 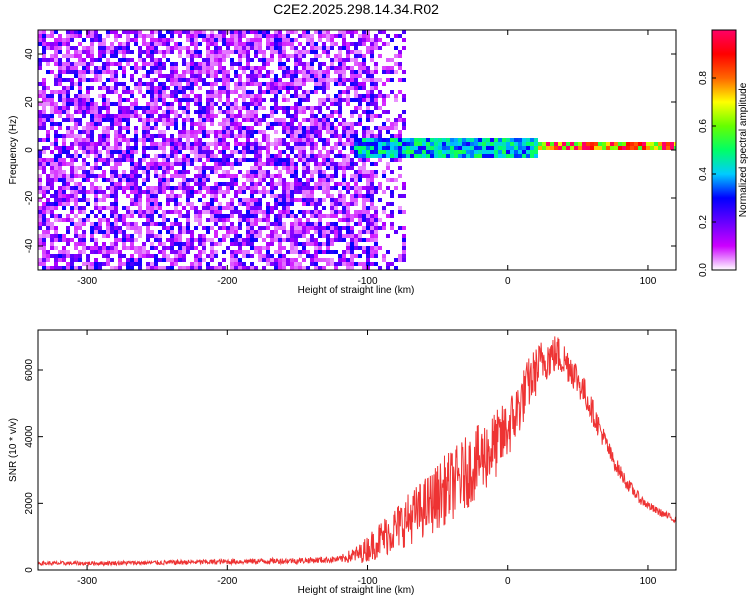 I want to click on colorbar-label: Normalized spectral amplitude, so click(x=743, y=149).